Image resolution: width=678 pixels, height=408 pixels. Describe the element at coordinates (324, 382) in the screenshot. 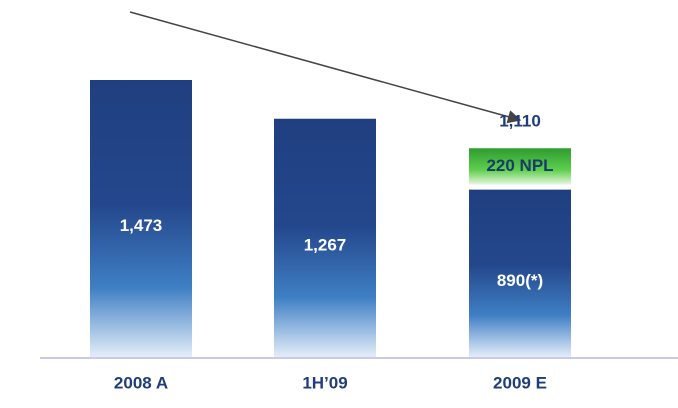

I see `x-tick-label: 1H’09` at that location.